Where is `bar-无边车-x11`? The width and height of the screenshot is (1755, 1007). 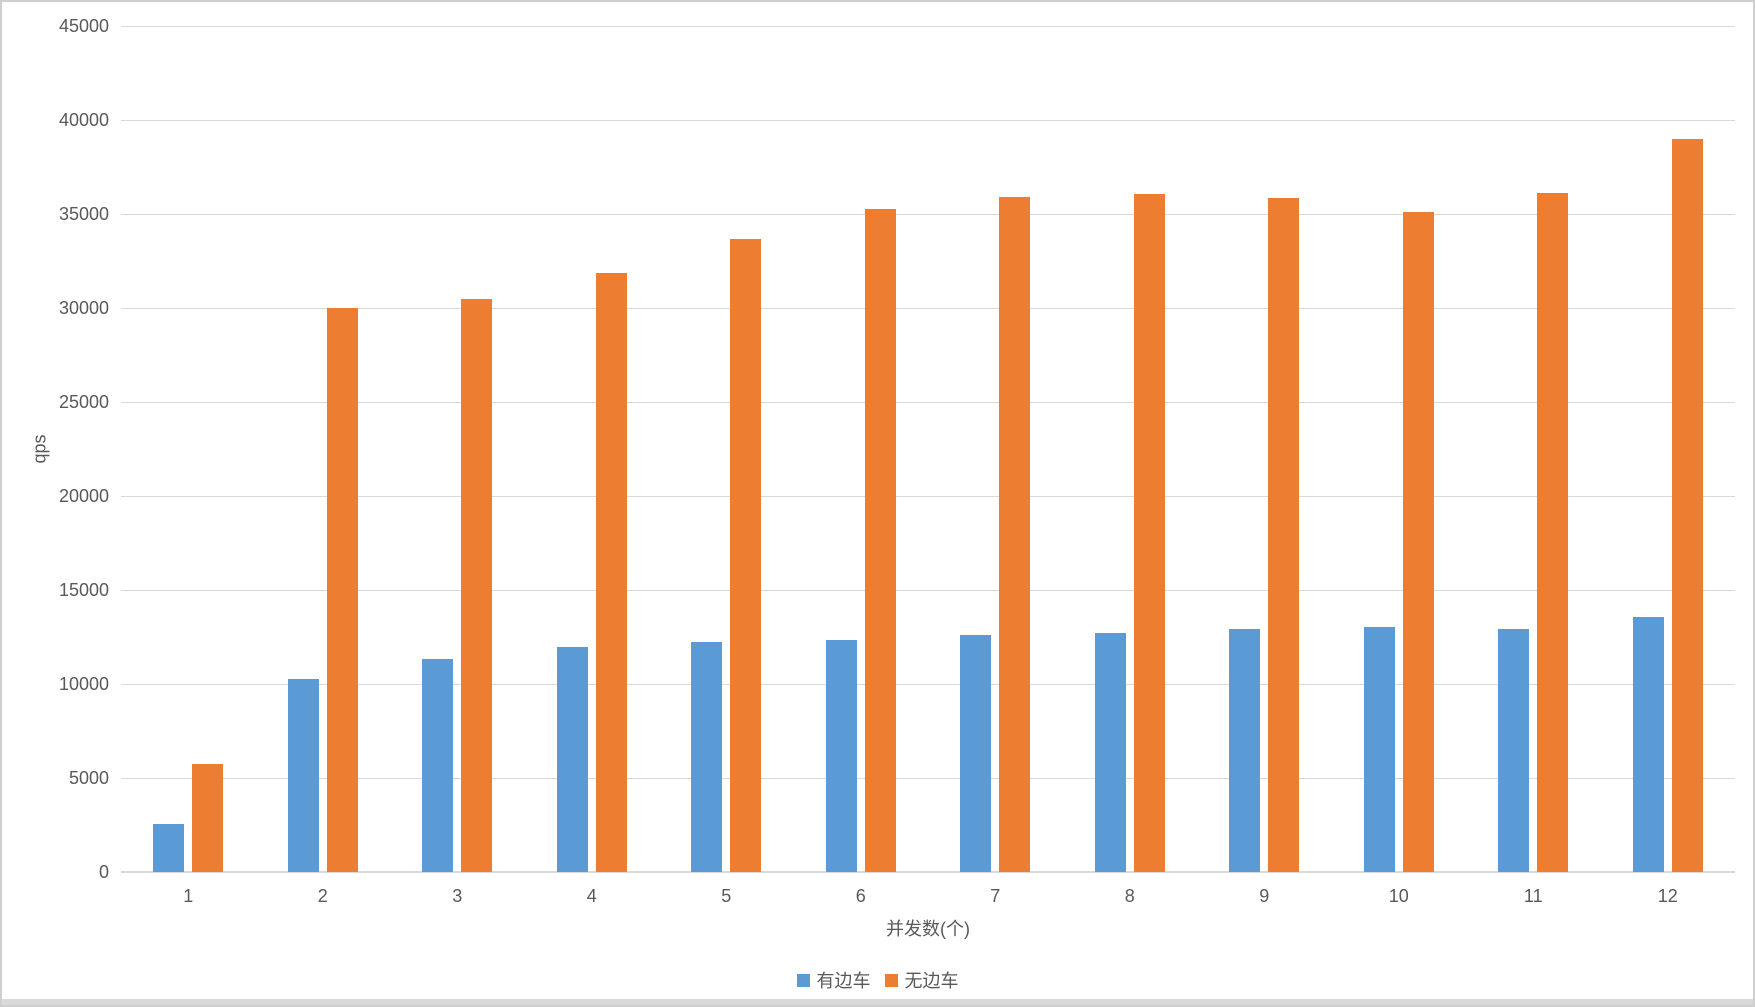 bar-无边车-x11 is located at coordinates (1553, 532).